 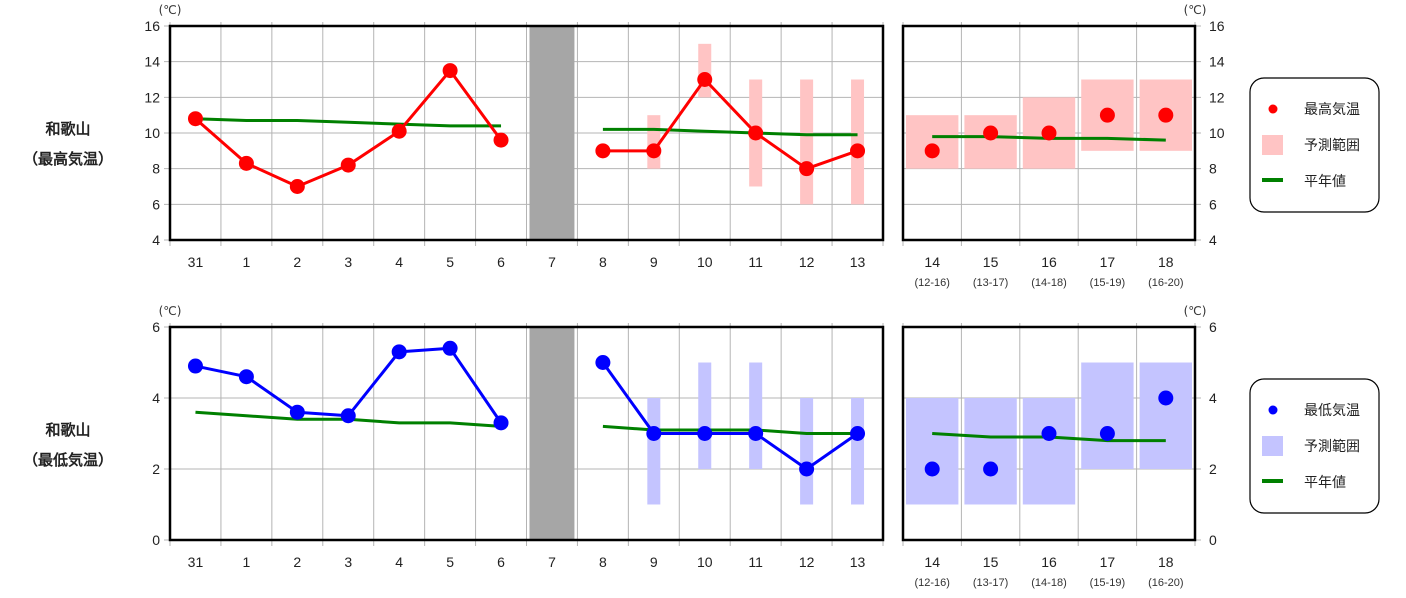 I want to click on y-tick-label-right: 0, so click(x=1213, y=540).